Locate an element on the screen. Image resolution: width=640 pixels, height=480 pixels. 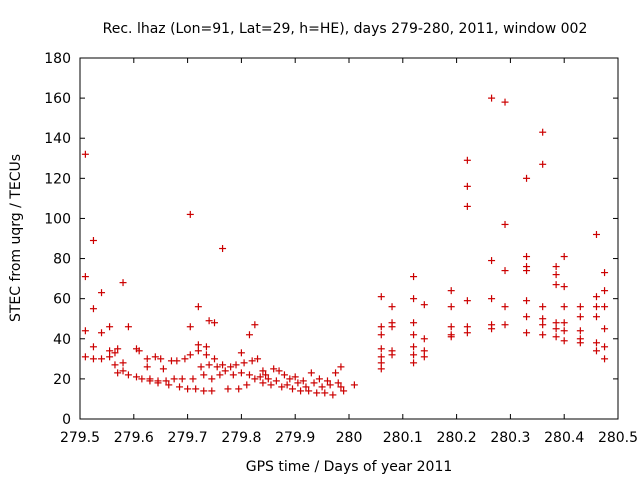
y-tick-label: 120 is located at coordinates (57, 179).